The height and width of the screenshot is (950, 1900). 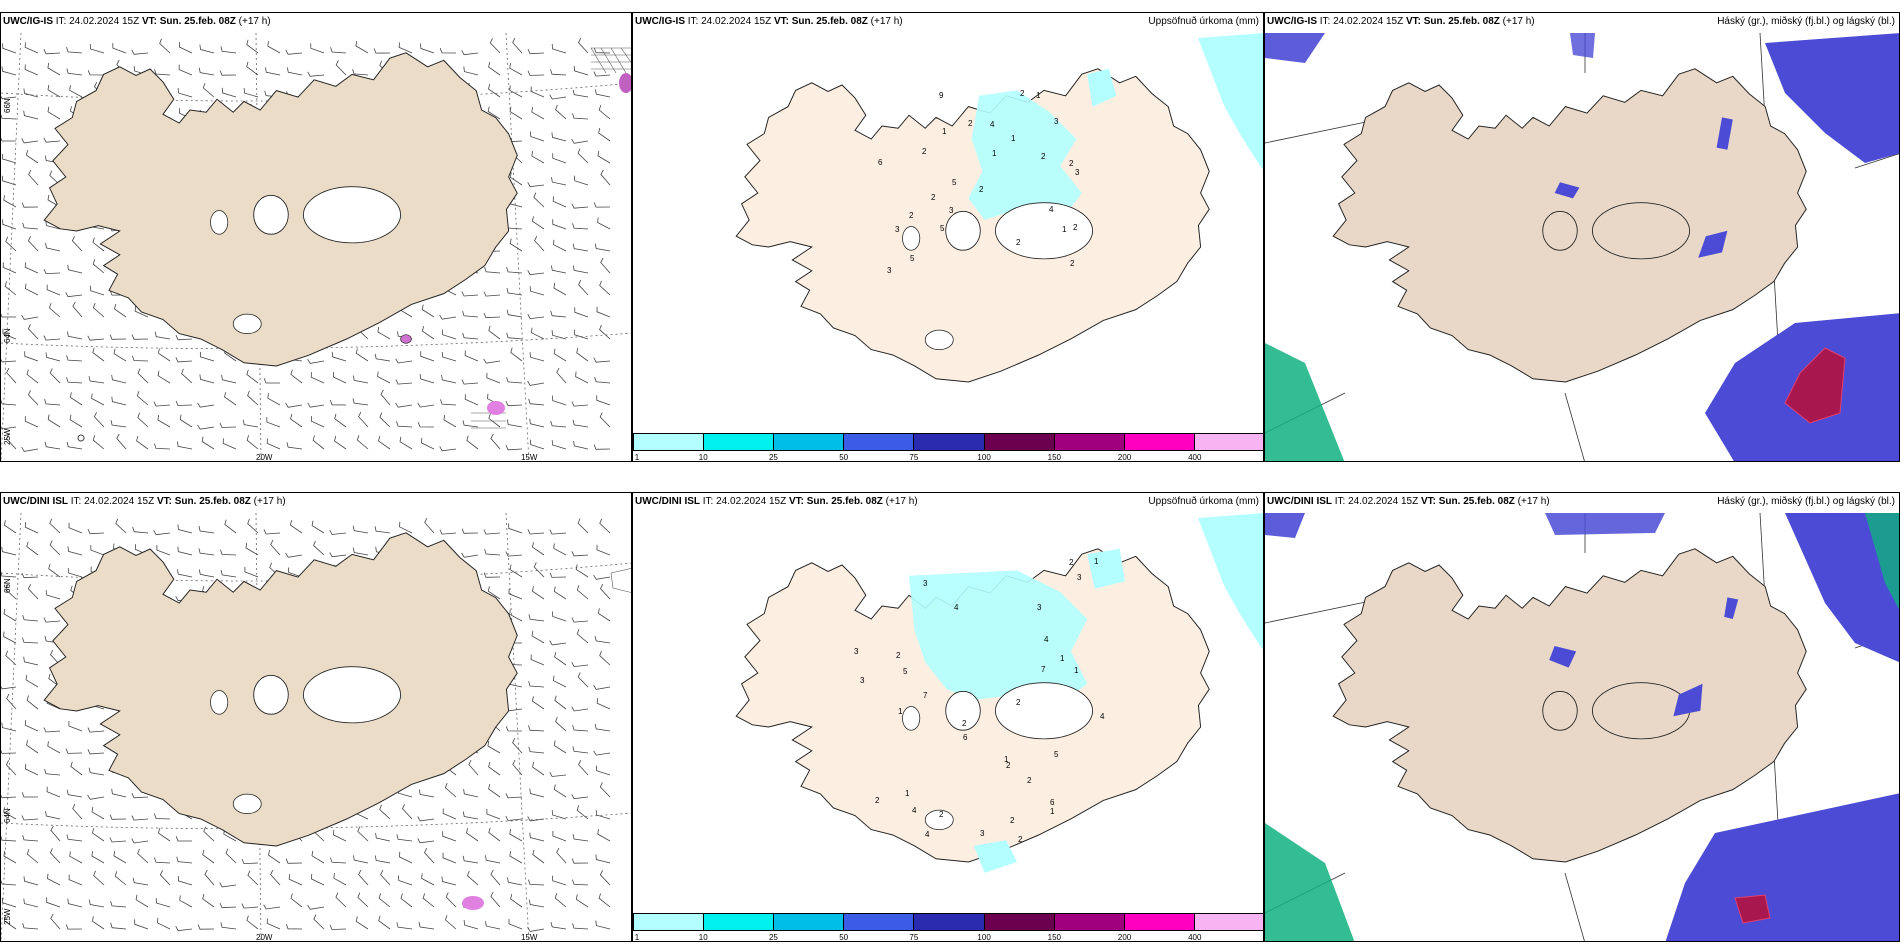 I want to click on colorbar-label: 25, so click(x=773, y=937).